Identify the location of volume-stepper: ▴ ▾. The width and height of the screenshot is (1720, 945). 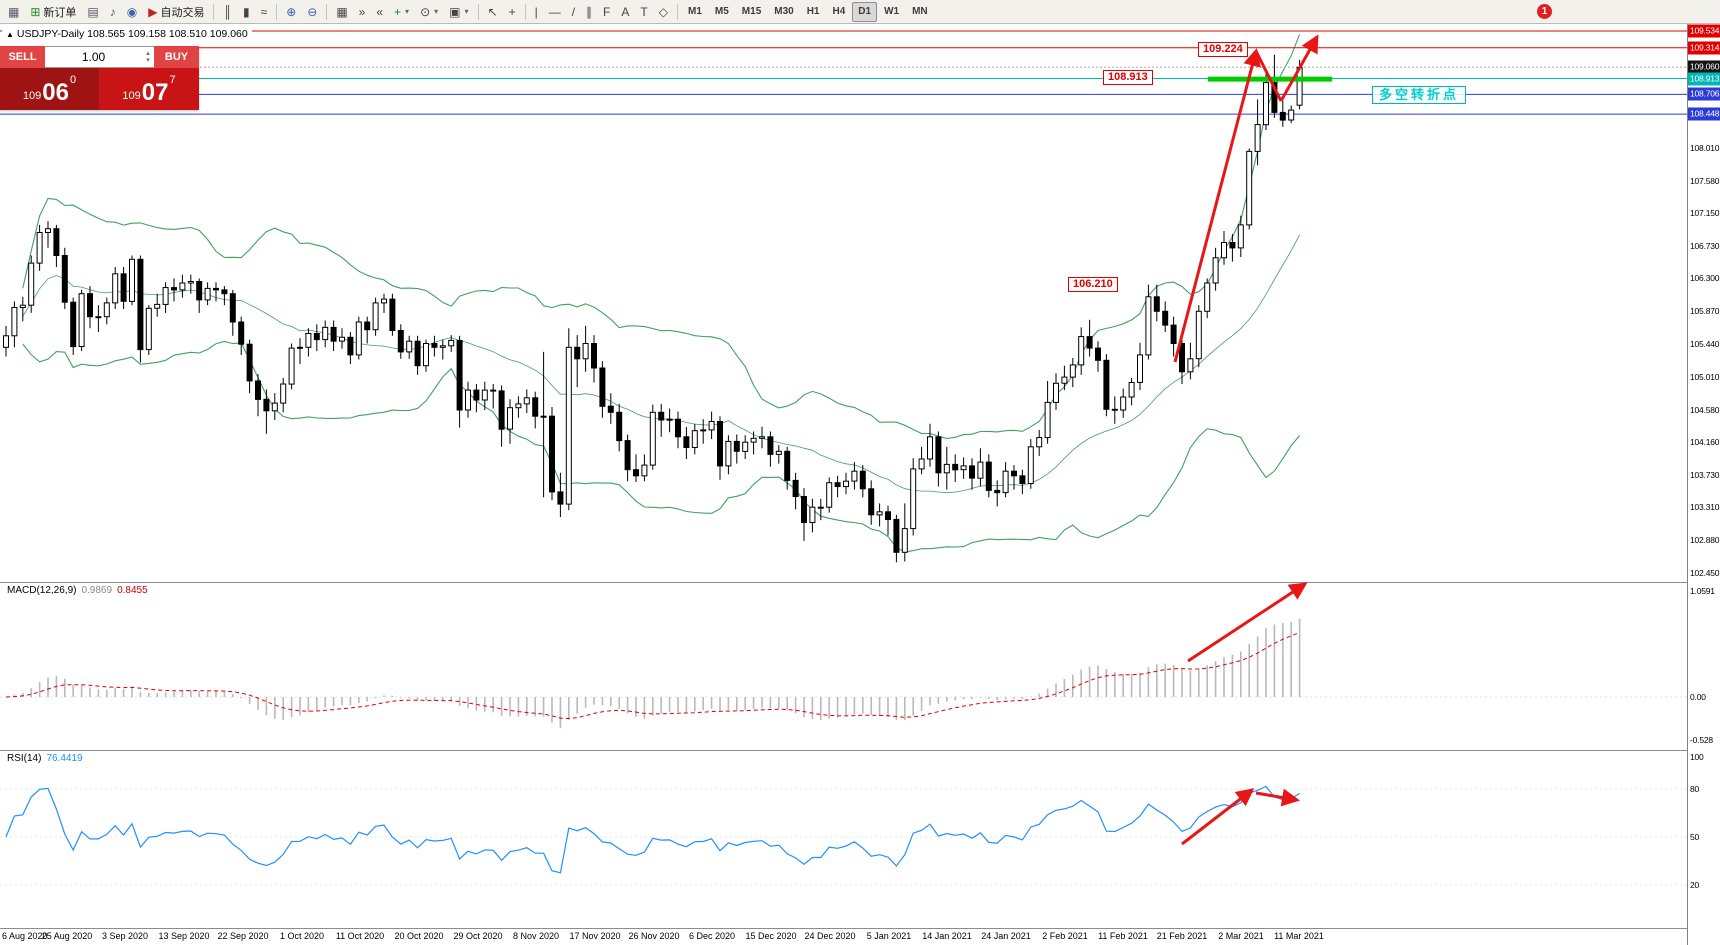
(148, 57).